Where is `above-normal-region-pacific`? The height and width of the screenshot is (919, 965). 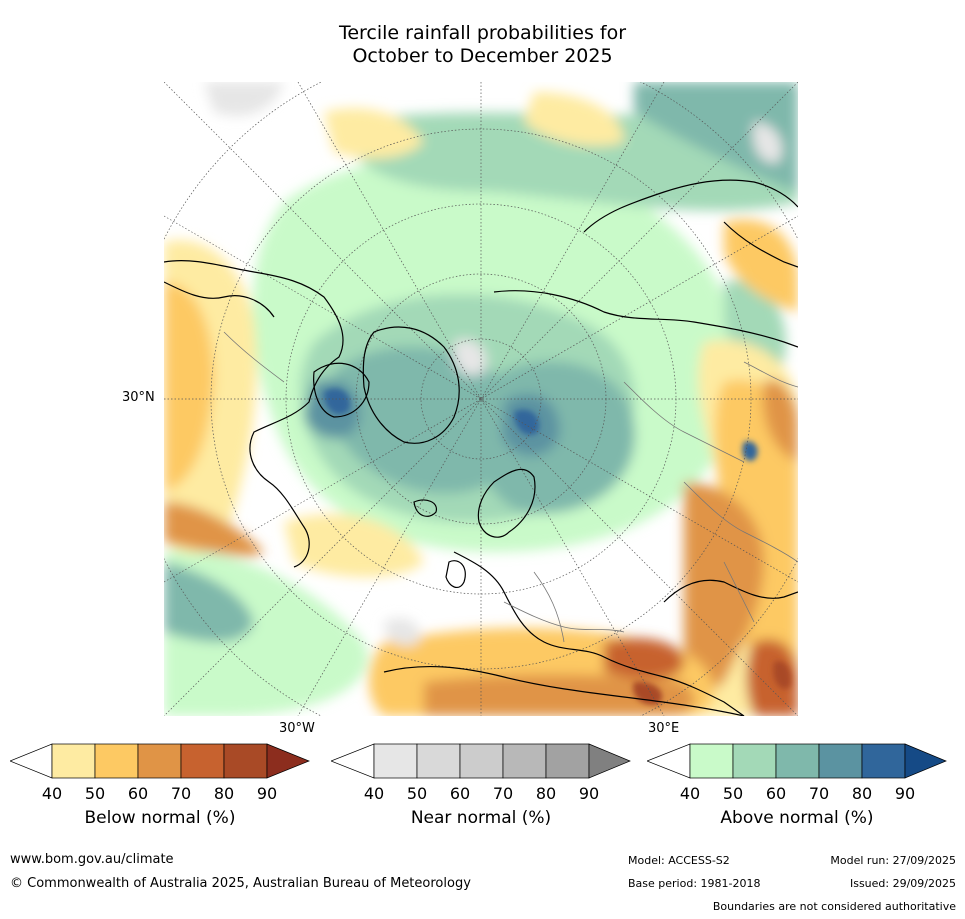
above-normal-region-pacific is located at coordinates (209, 602).